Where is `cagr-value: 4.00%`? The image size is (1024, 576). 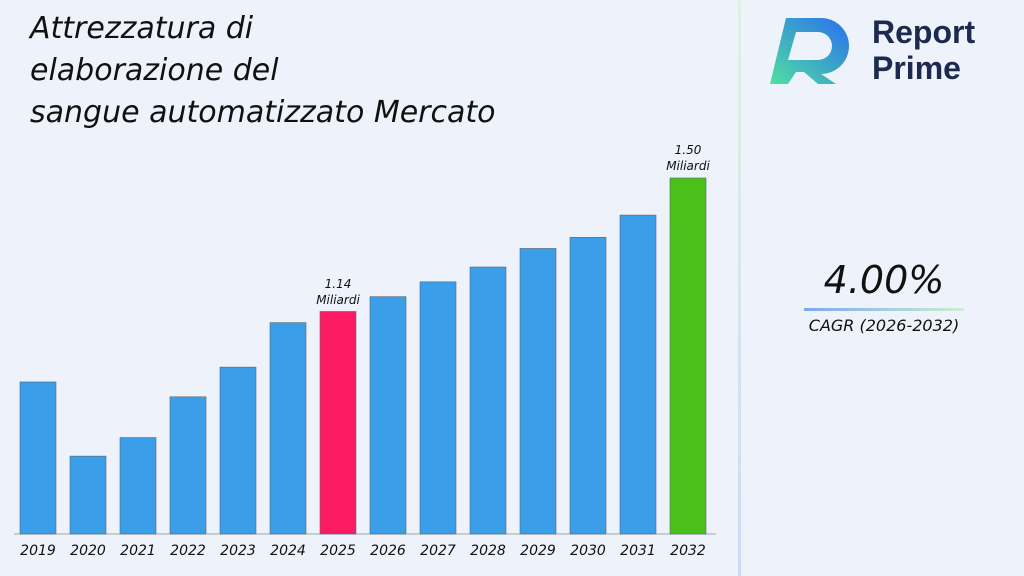
cagr-value: 4.00% is located at coordinates (884, 280).